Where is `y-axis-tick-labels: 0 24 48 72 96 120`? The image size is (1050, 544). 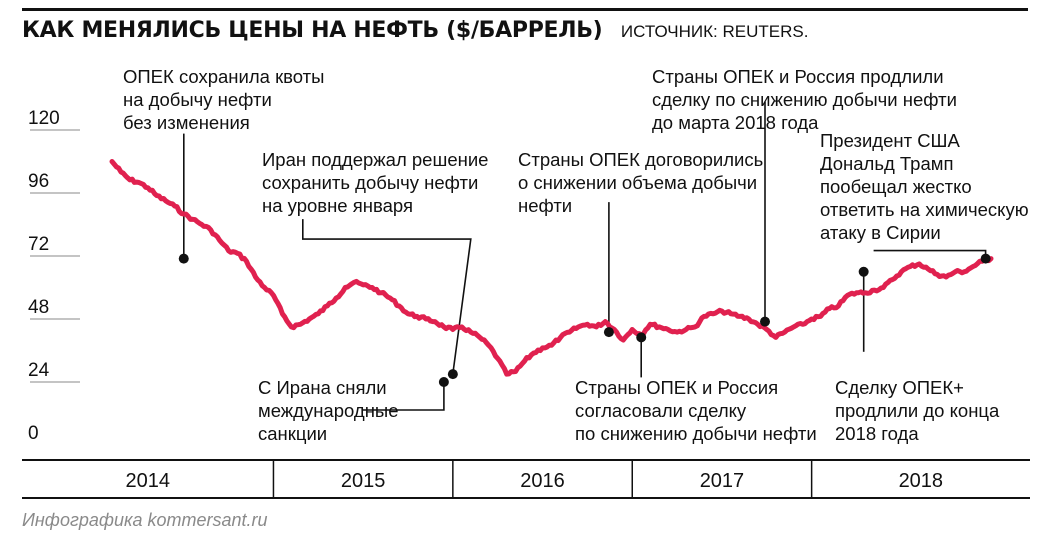
y-axis-tick-labels: 0 24 48 72 96 120 is located at coordinates (44, 276).